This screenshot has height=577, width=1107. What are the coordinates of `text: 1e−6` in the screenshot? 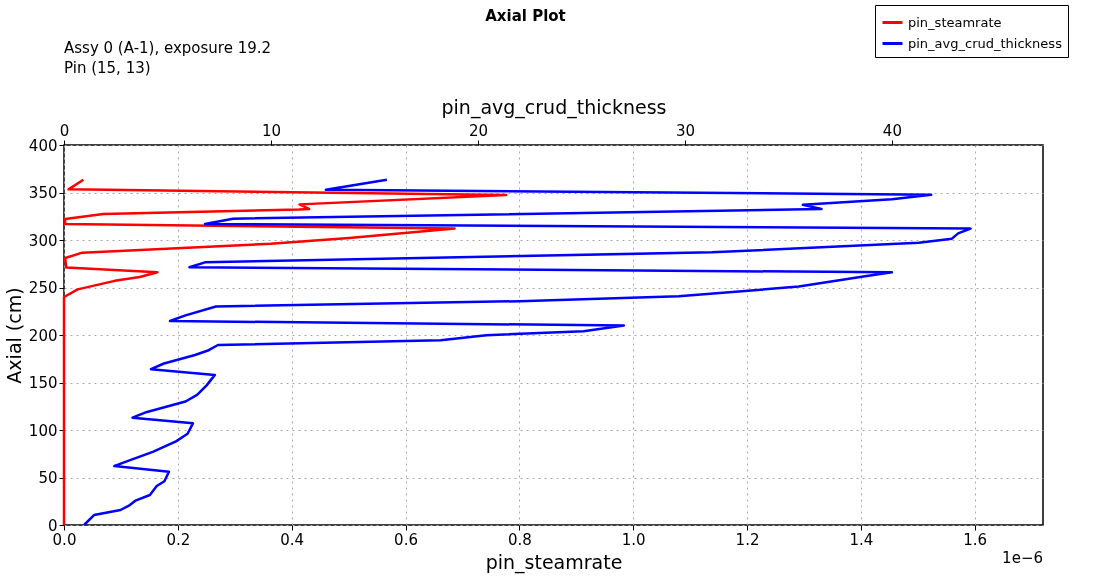 It's located at (1022, 558).